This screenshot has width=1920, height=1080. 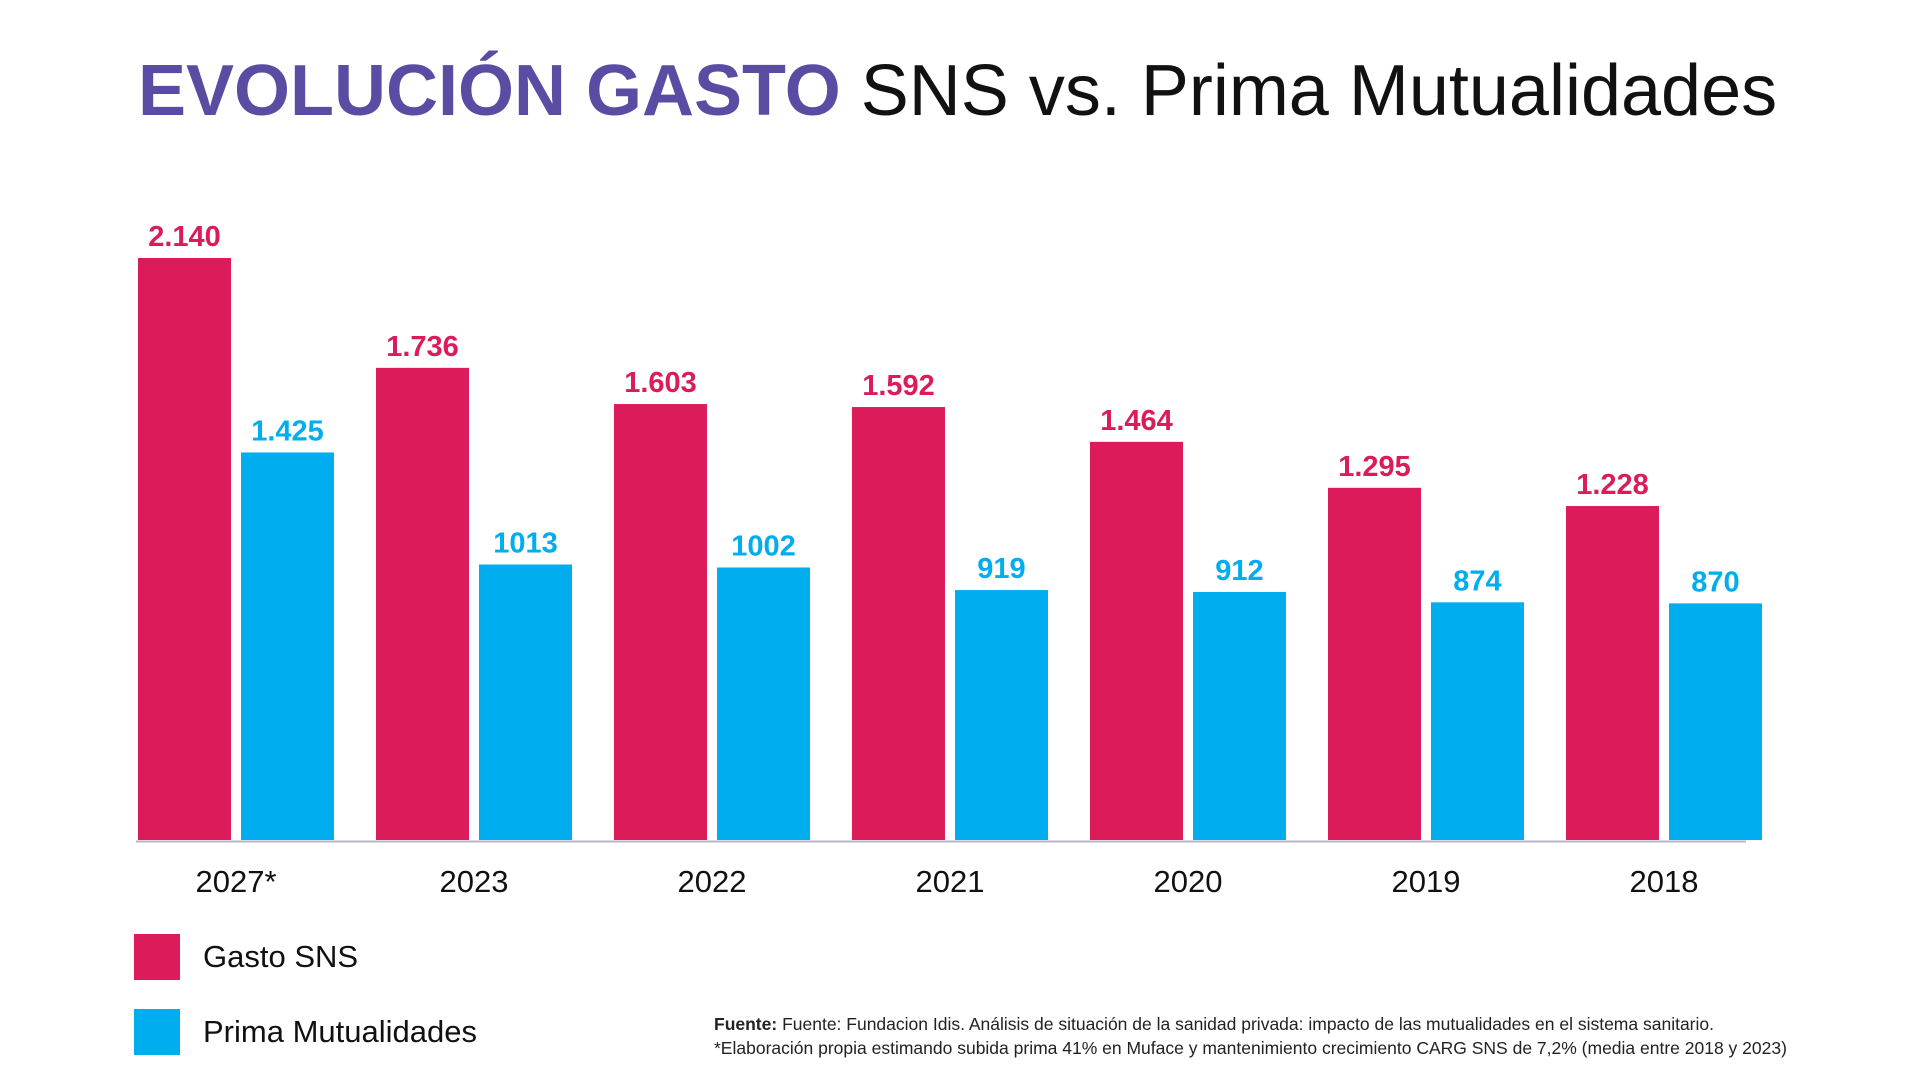 What do you see at coordinates (1374, 663) in the screenshot?
I see `bar-gasto-sns-2019` at bounding box center [1374, 663].